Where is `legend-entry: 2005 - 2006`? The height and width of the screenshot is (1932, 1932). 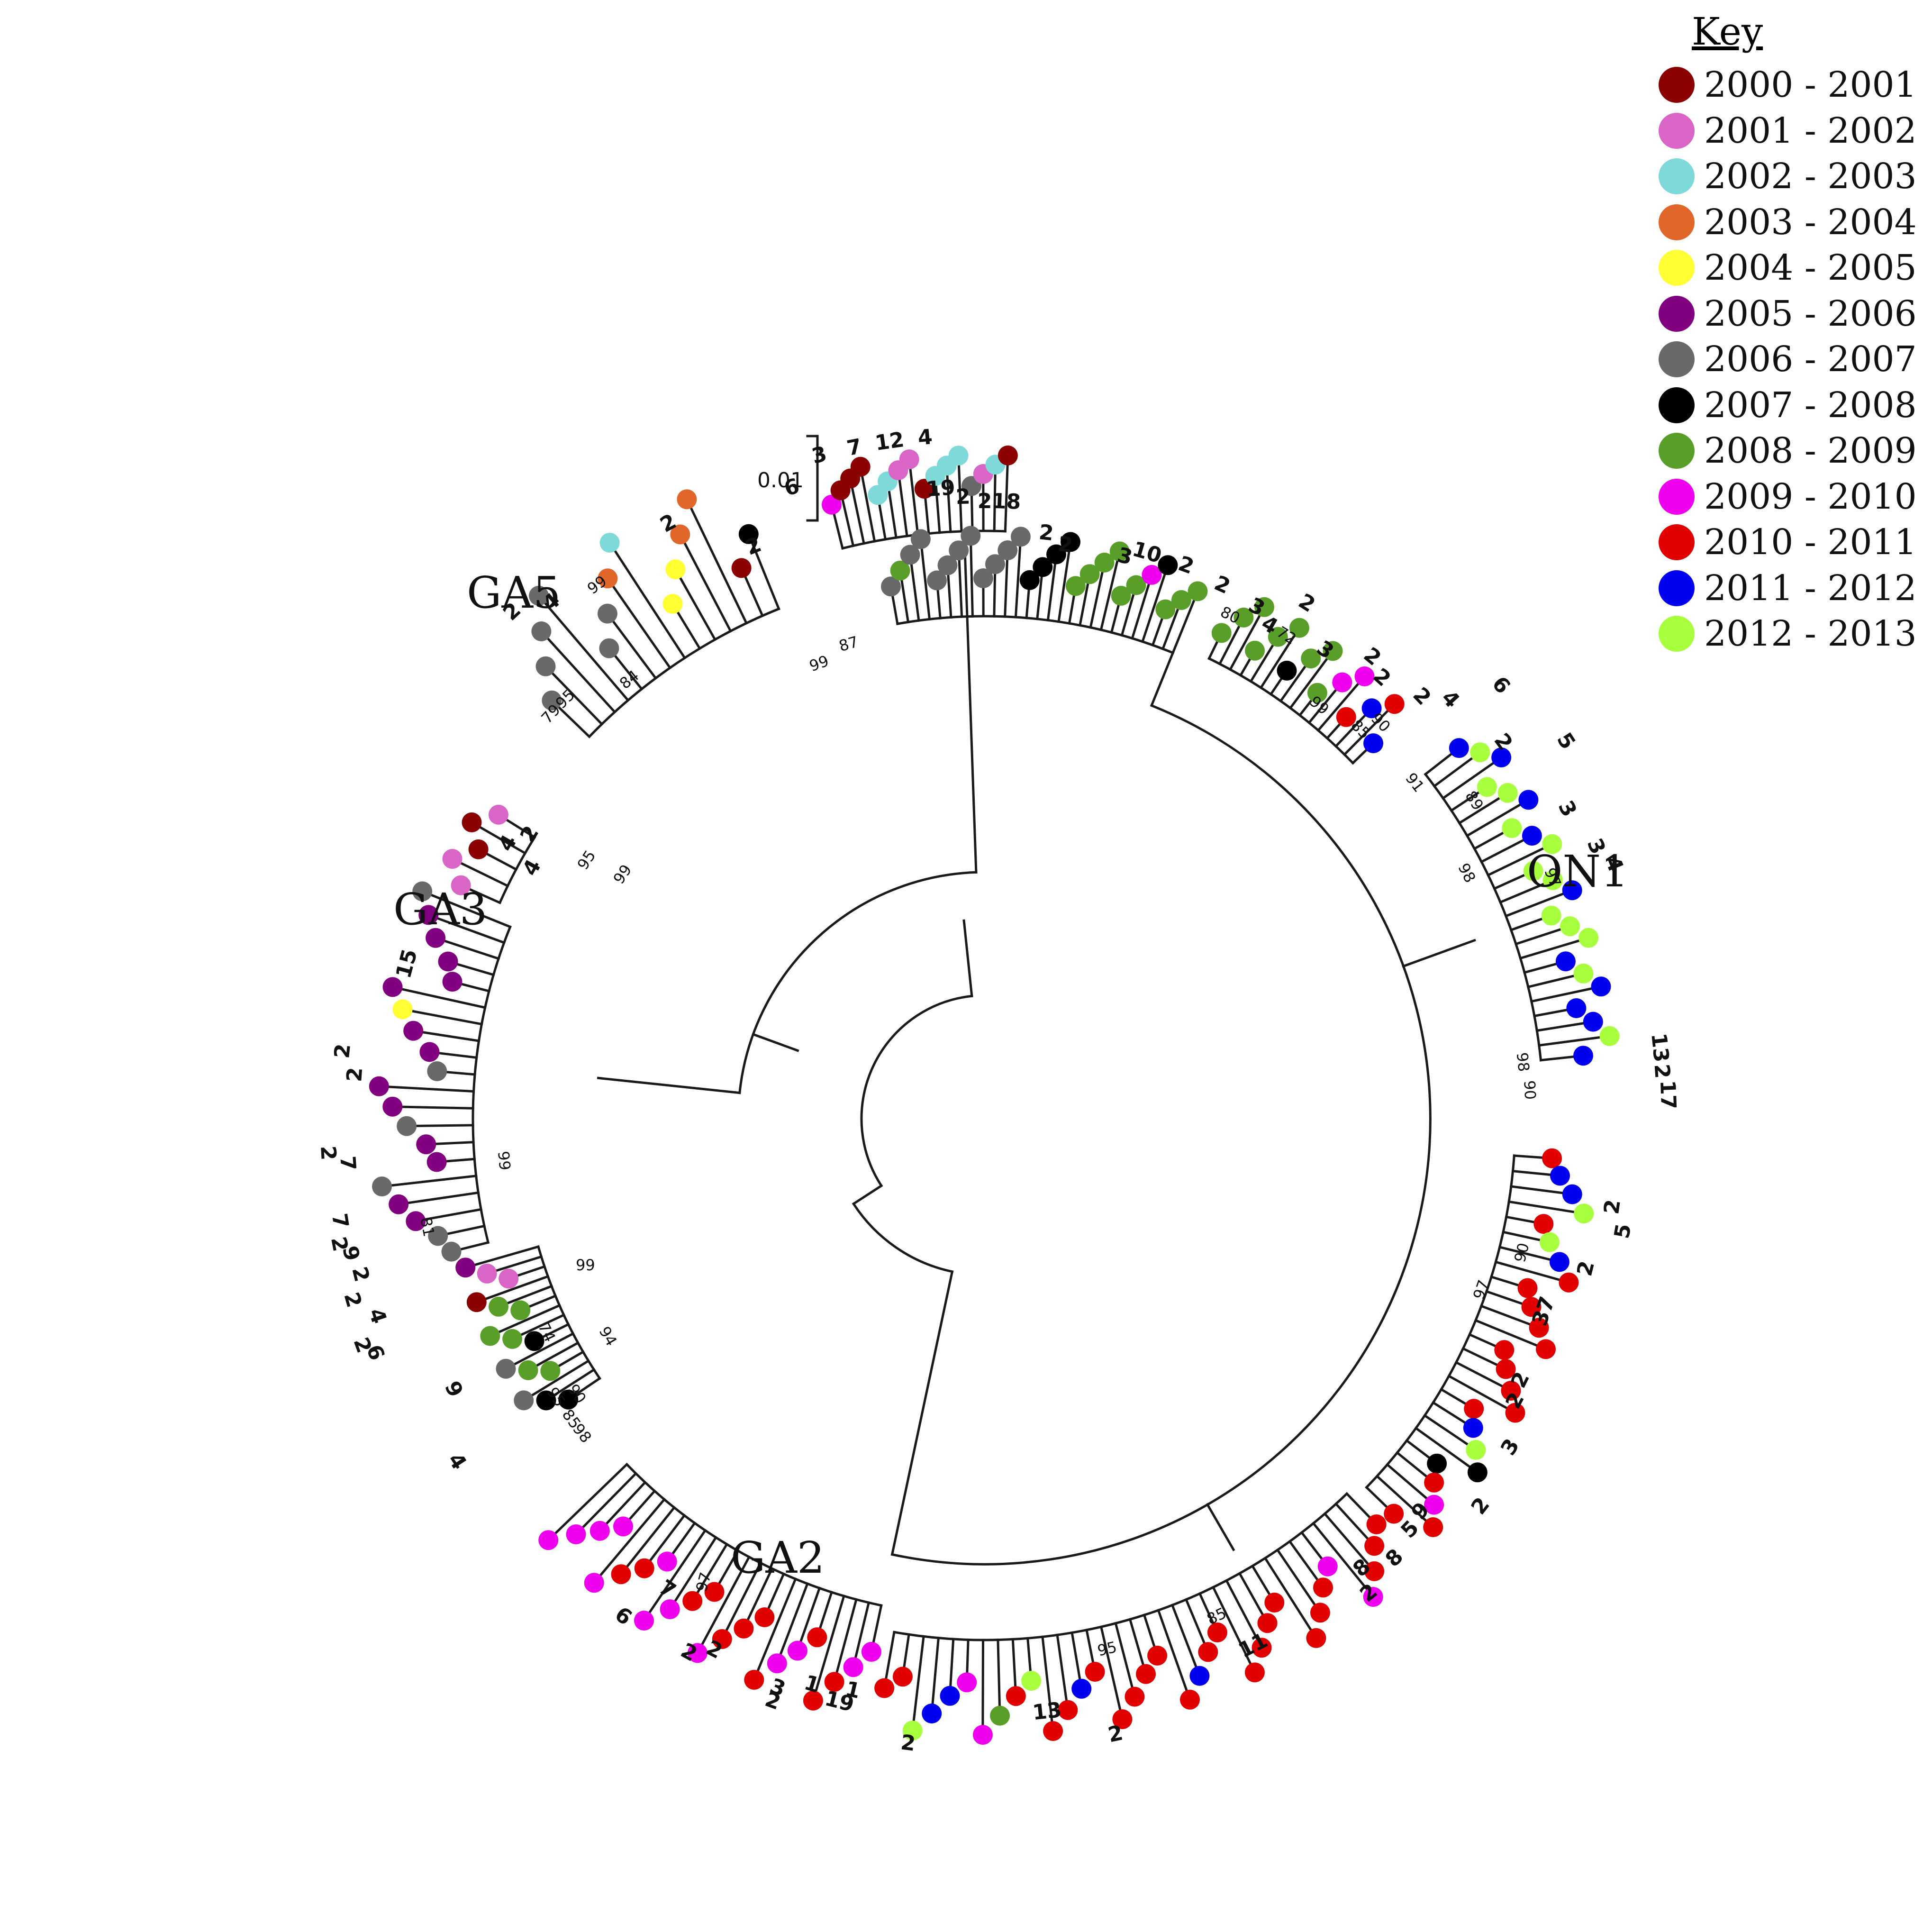
legend-entry: 2005 - 2006 is located at coordinates (1791, 314).